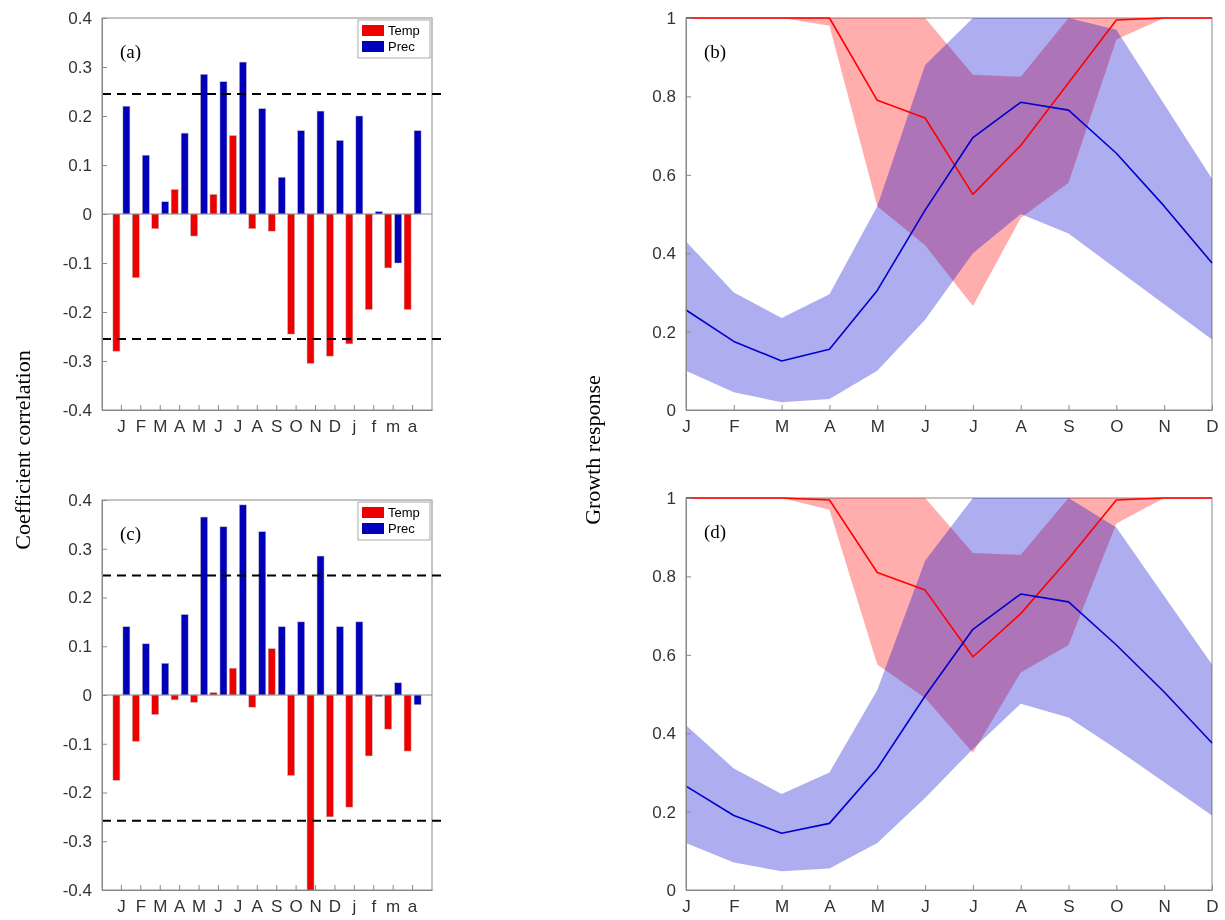 This screenshot has width=1225, height=920. Describe the element at coordinates (715, 52) in the screenshot. I see `text: (b)` at that location.